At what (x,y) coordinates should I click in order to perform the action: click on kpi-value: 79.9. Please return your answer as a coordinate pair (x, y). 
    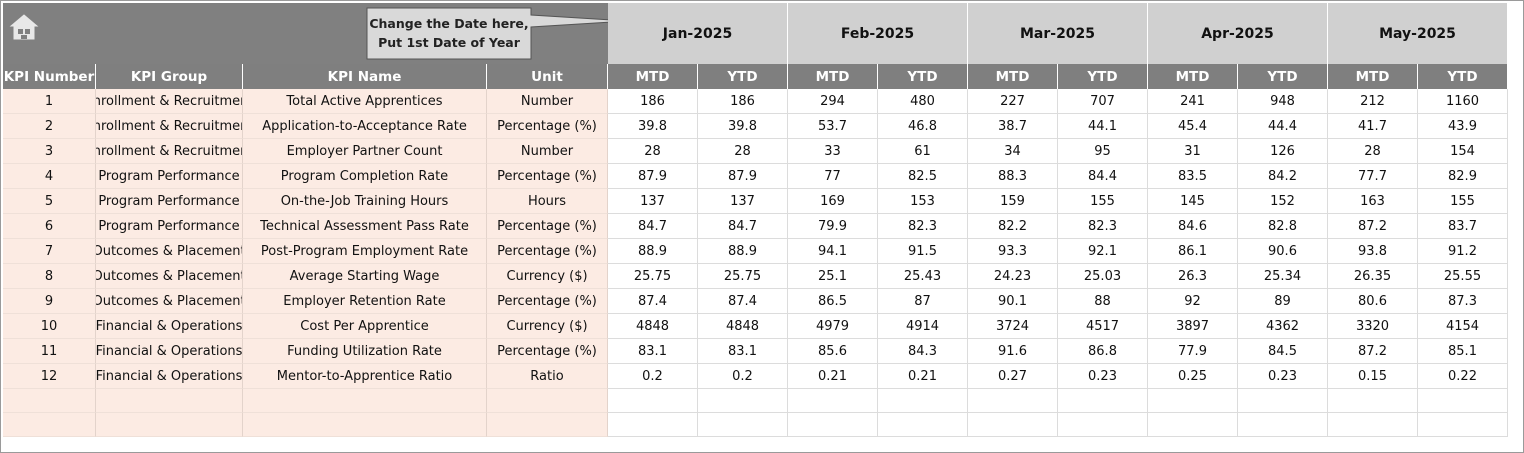
    Looking at the image, I should click on (833, 226).